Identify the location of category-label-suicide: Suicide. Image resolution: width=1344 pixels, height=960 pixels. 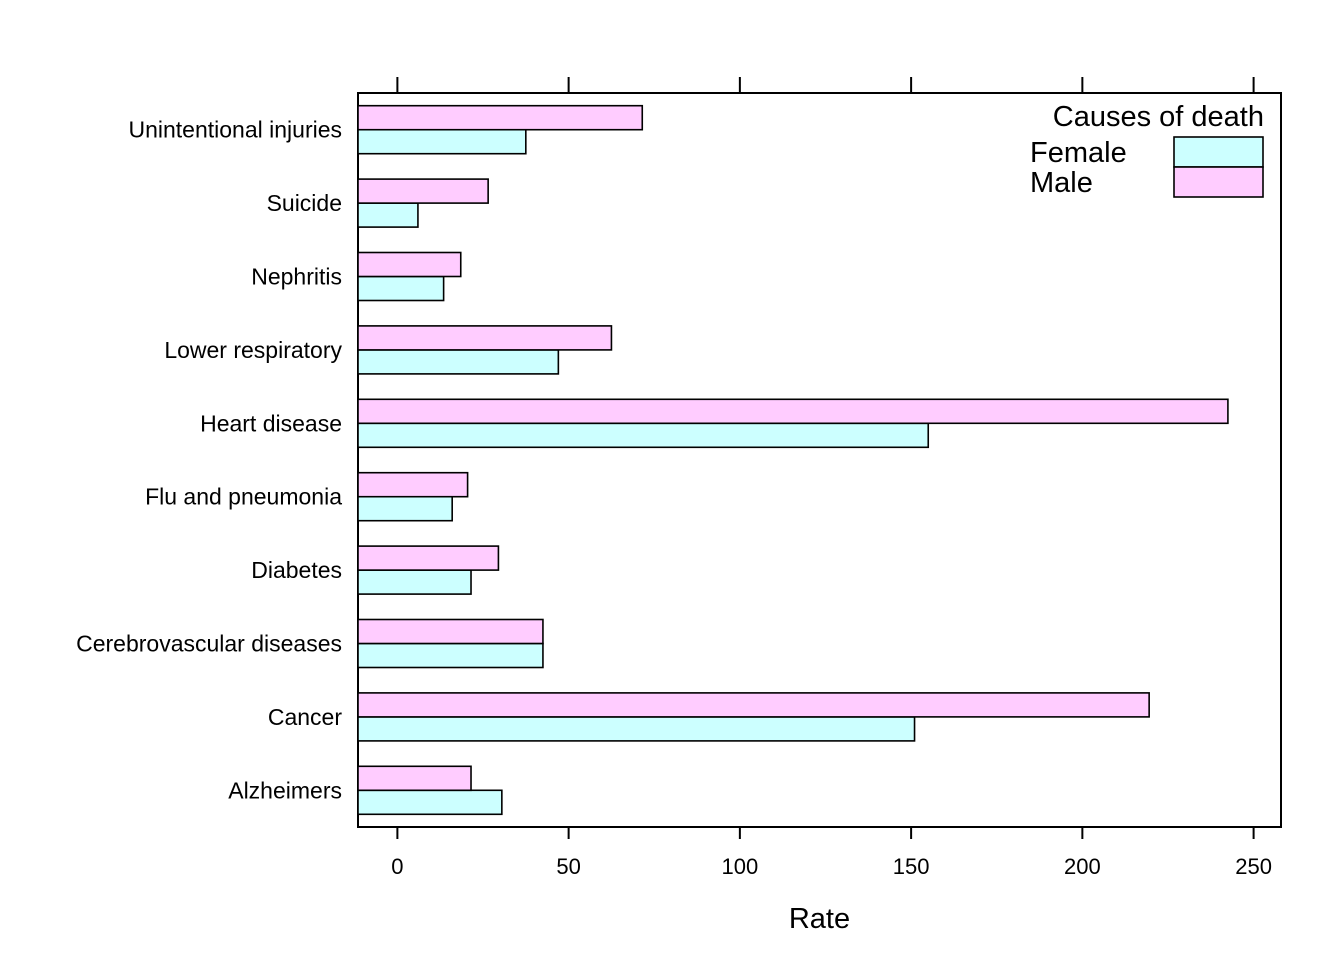
(304, 203).